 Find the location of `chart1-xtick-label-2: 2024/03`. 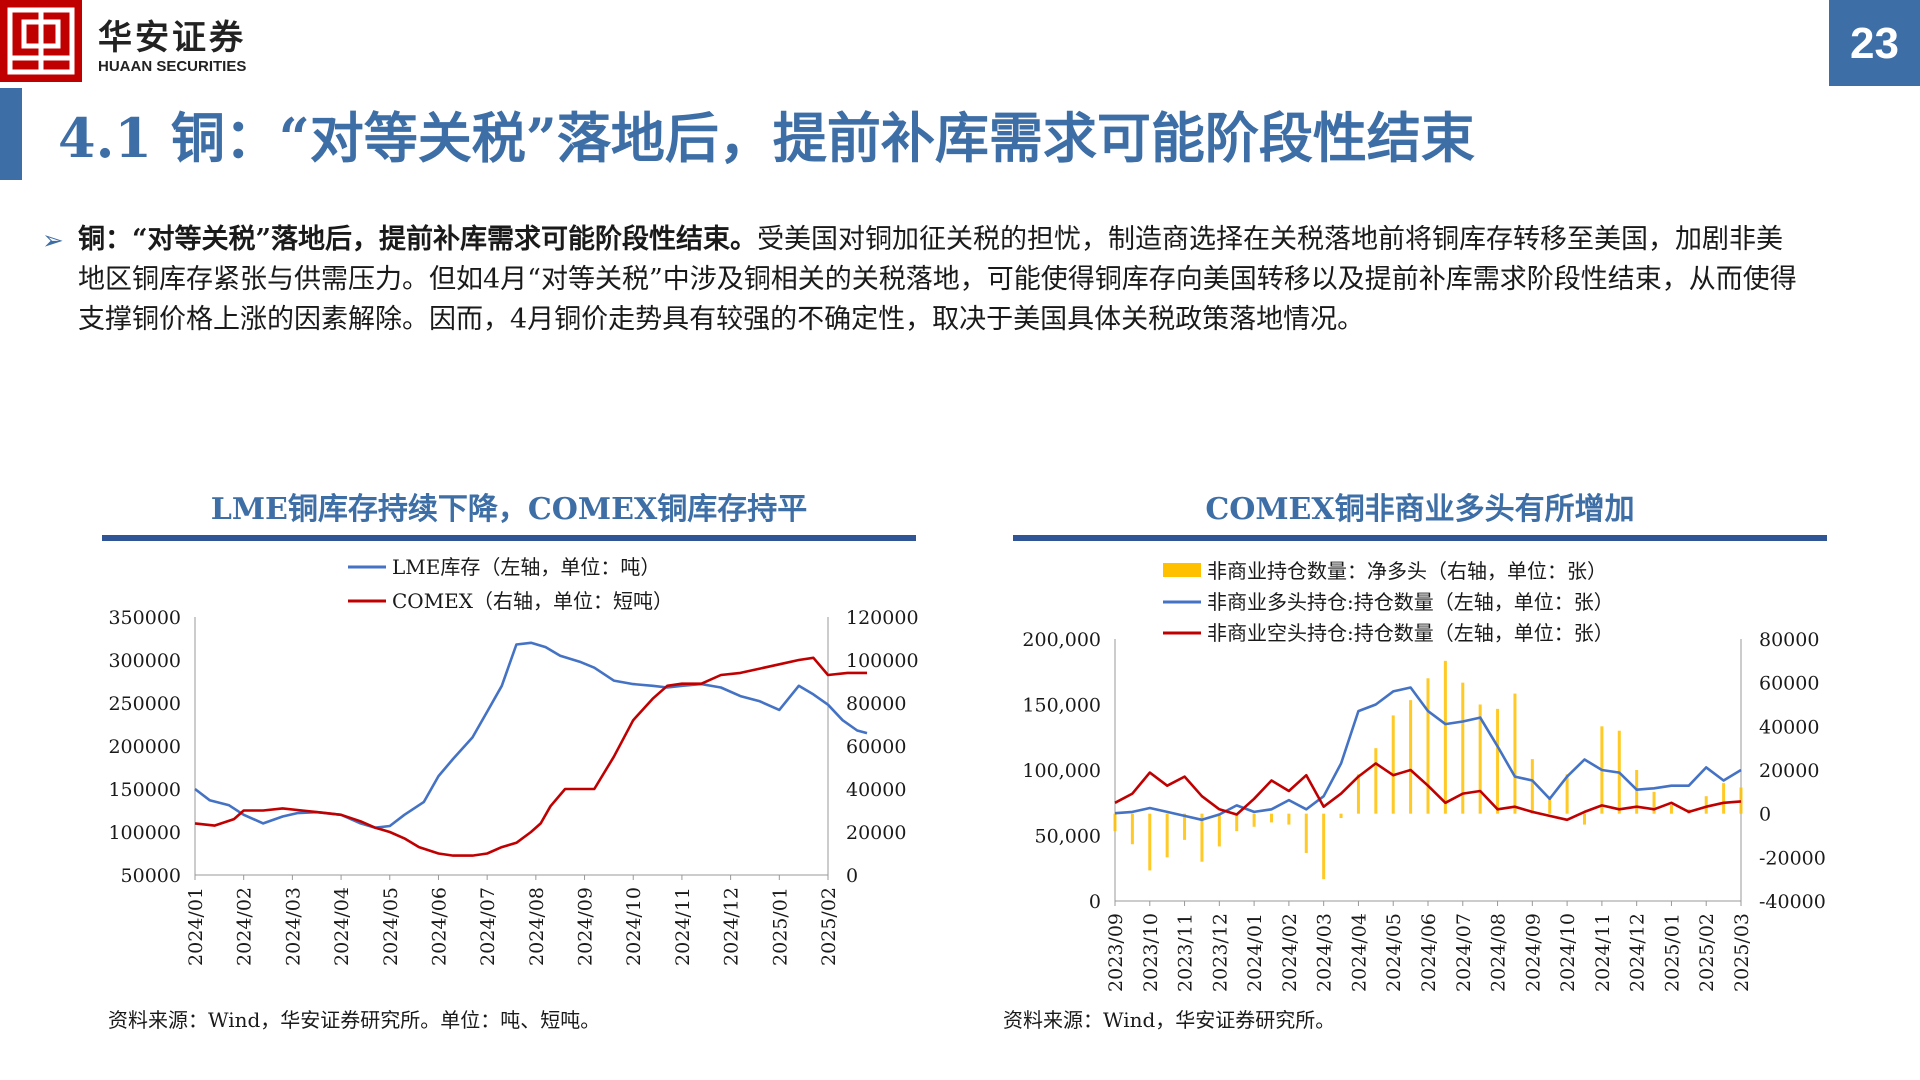

chart1-xtick-label-2: 2024/03 is located at coordinates (293, 926).